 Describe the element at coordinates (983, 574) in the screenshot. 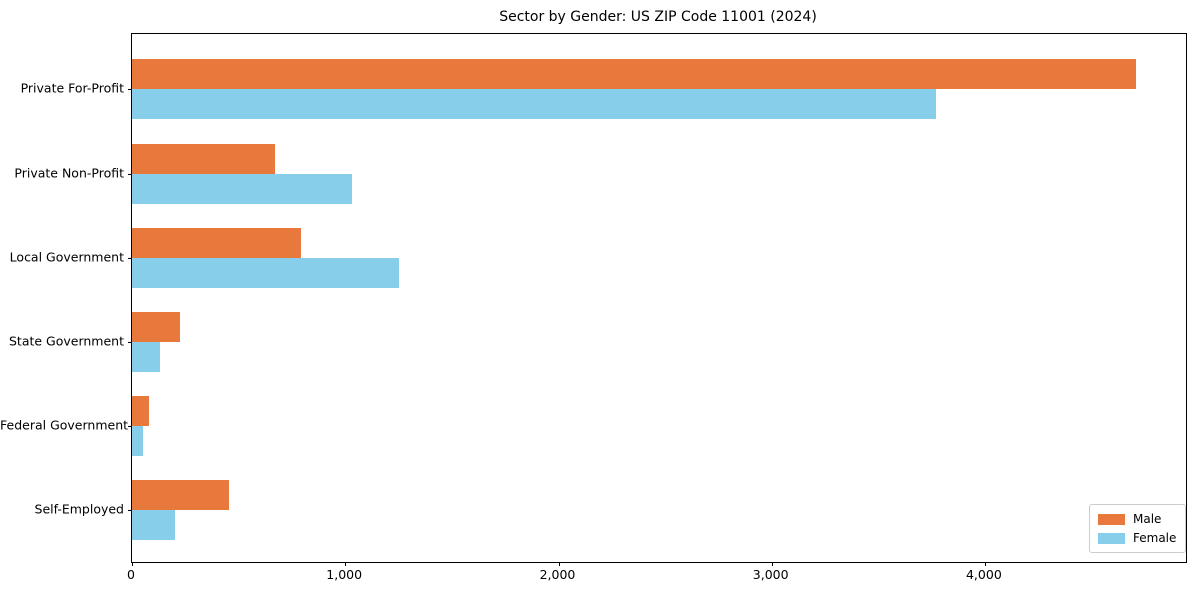

I see `x-tick-label: 4,000` at that location.